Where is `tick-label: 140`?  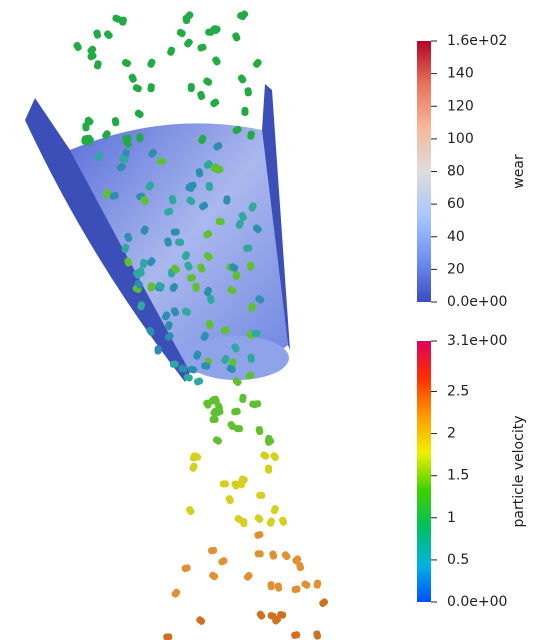 tick-label: 140 is located at coordinates (460, 74).